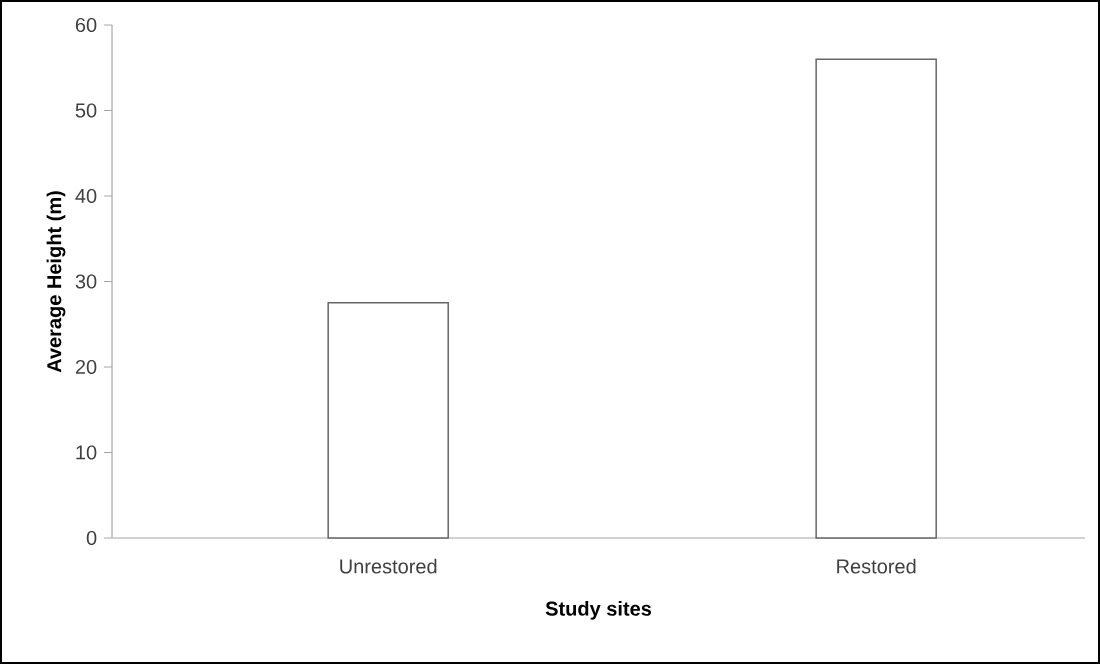 This screenshot has width=1100, height=664. What do you see at coordinates (86, 110) in the screenshot?
I see `y-tick-label: 50` at bounding box center [86, 110].